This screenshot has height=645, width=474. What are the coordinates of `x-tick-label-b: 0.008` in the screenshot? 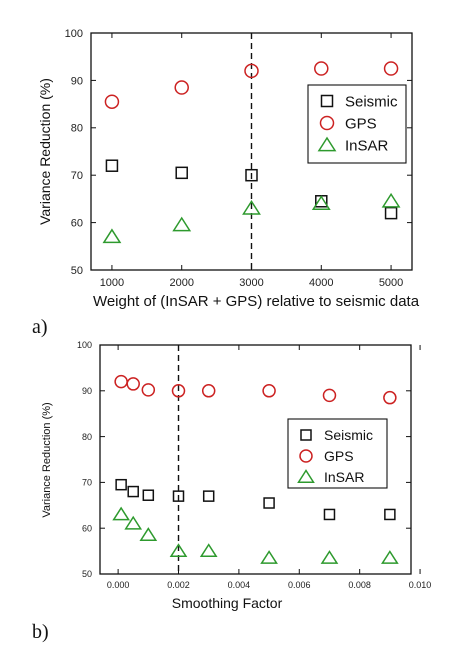 It's located at (359, 585).